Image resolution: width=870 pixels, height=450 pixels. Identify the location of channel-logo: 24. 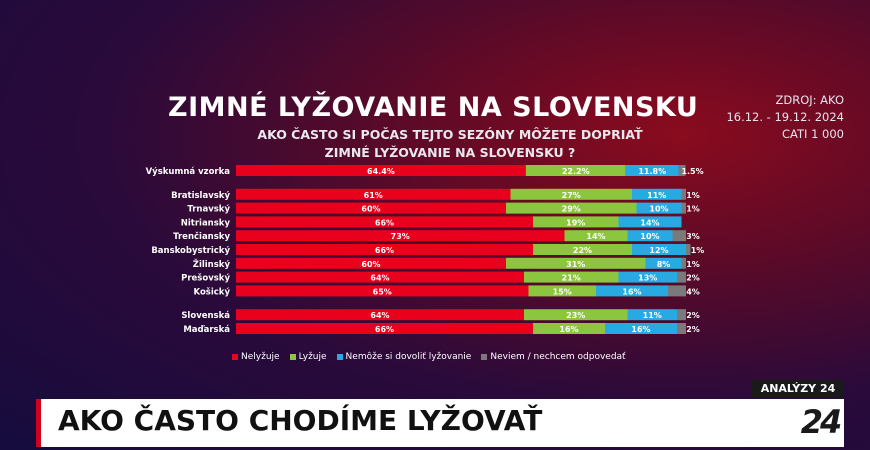
(820, 423).